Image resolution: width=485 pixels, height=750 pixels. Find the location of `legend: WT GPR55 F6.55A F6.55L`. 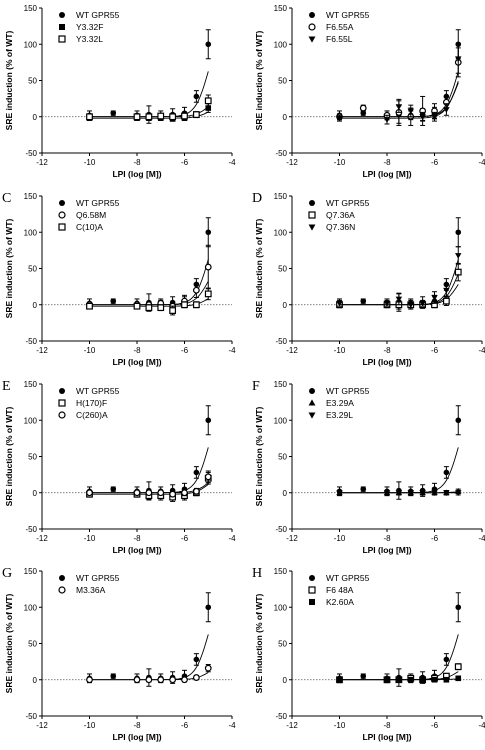

legend: WT GPR55 F6.55A F6.55L is located at coordinates (339, 27).